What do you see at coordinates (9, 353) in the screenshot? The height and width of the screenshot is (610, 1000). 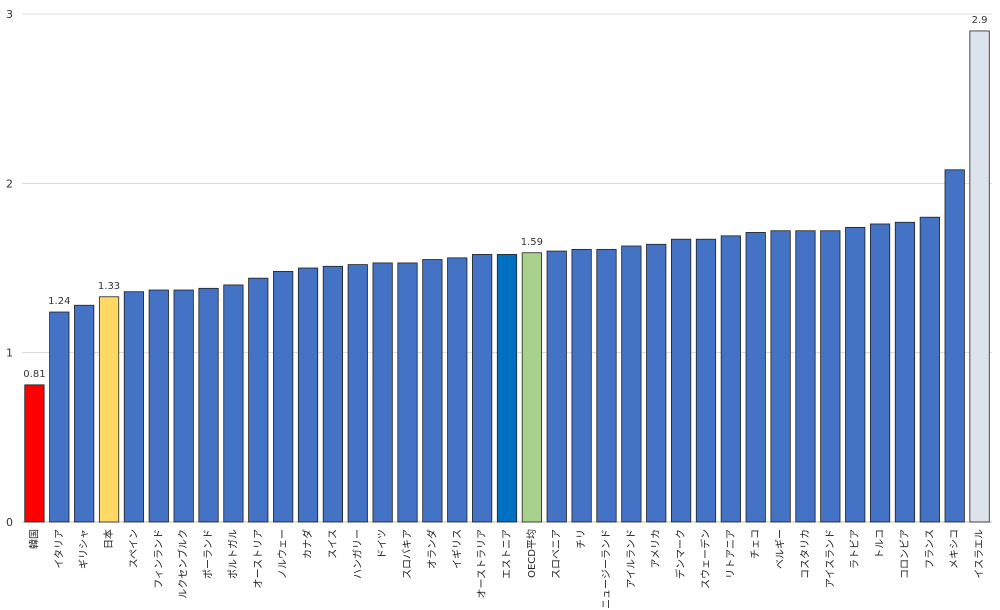 I see `y-tick-label: 1` at bounding box center [9, 353].